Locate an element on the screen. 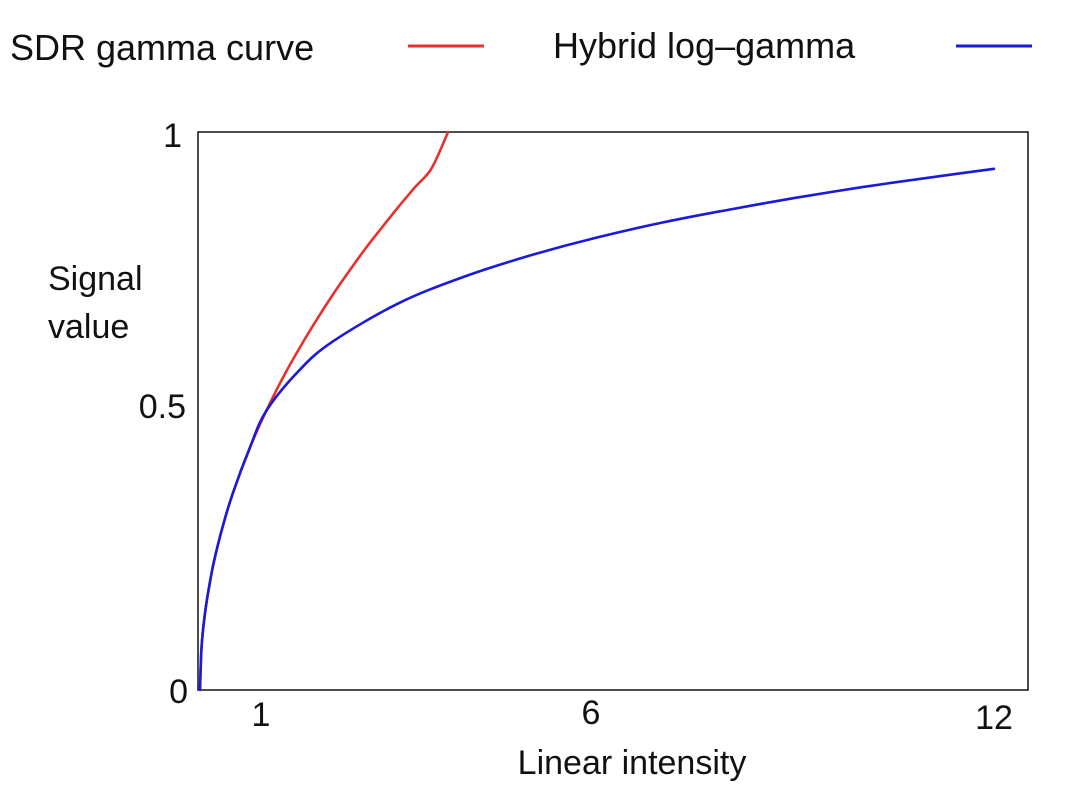 This screenshot has height=810, width=1080. legend: SDR gamma curve Hybrid log–gamma is located at coordinates (521, 46).